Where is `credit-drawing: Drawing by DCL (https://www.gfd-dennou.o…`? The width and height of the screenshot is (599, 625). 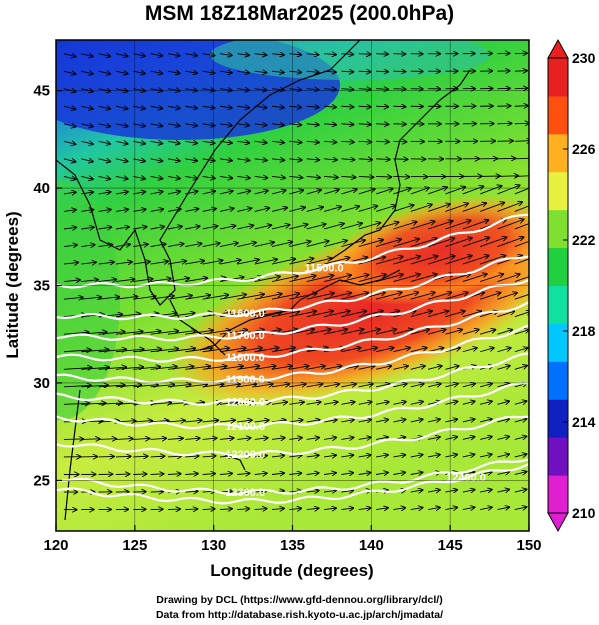
credit-drawing: Drawing by DCL (https://www.gfd-dennou.o… is located at coordinates (299, 600).